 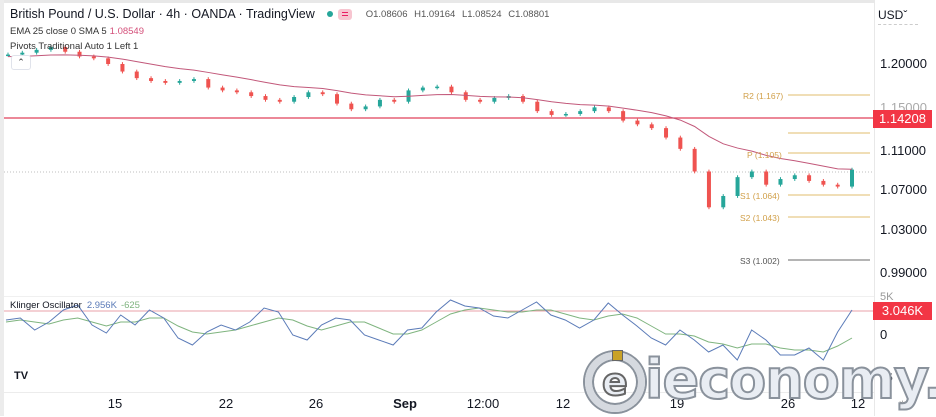 I want to click on time-label: Sep, so click(x=405, y=403).